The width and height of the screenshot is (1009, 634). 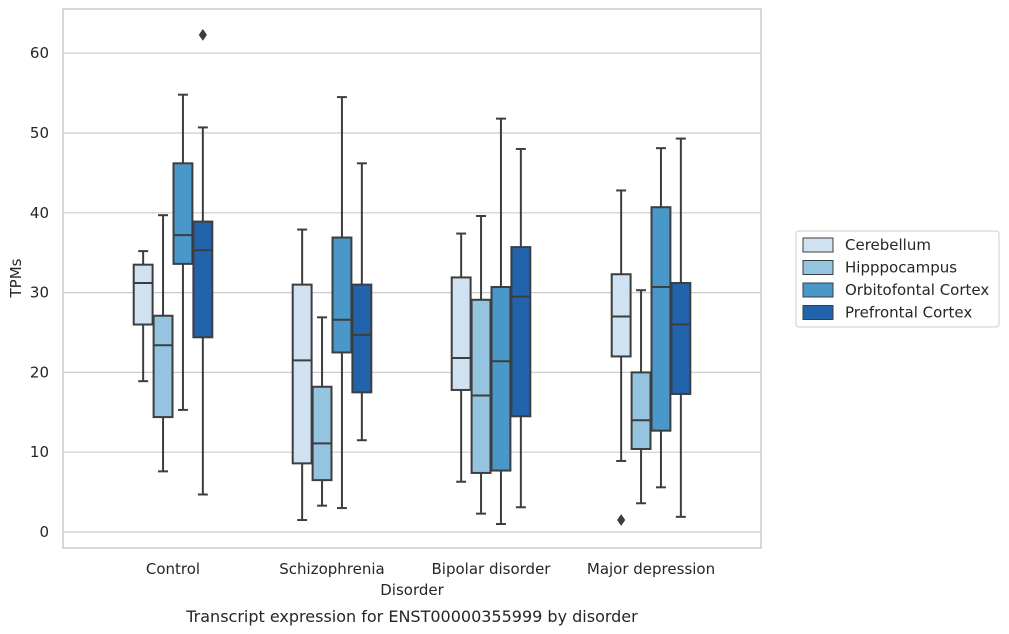 What do you see at coordinates (331, 569) in the screenshot?
I see `x-tick-label: Schizophrenia` at bounding box center [331, 569].